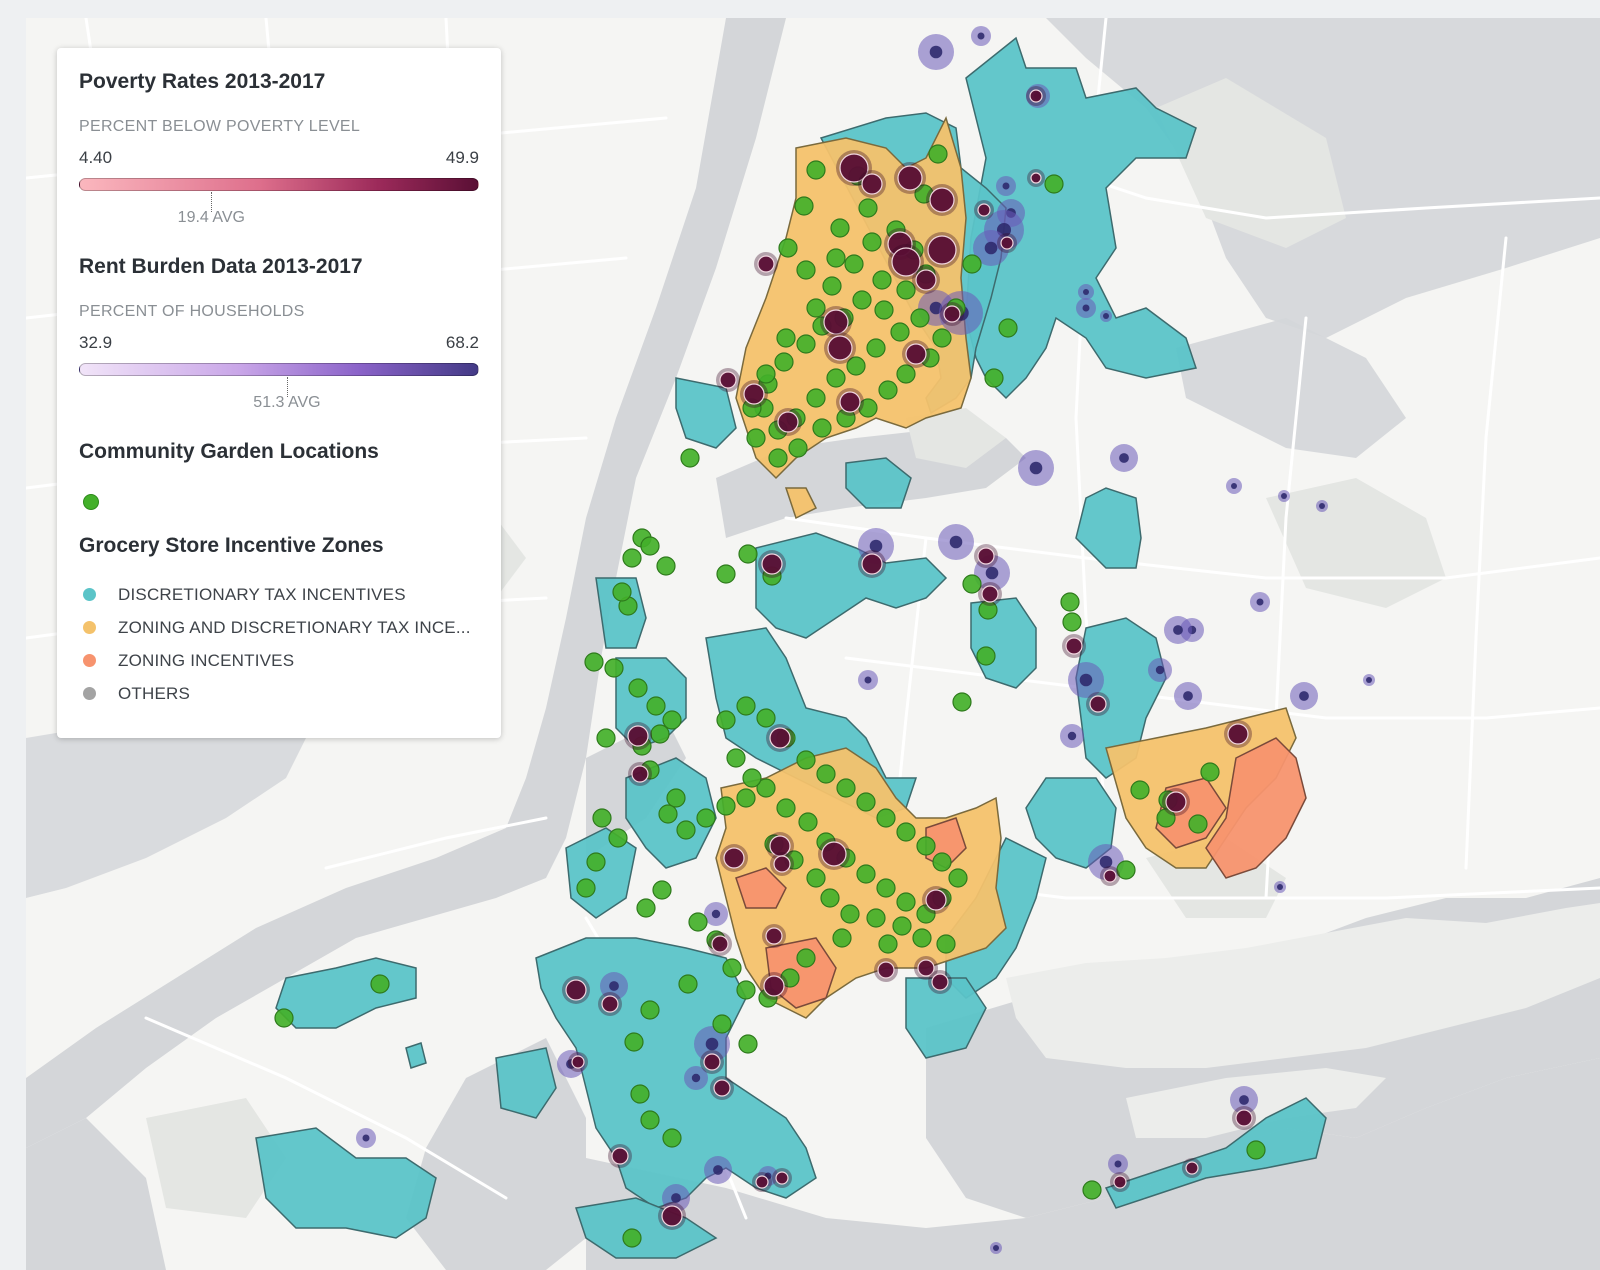 This screenshot has height=1270, width=1600. I want to click on zone-queens-ozone, so click(1071, 823).